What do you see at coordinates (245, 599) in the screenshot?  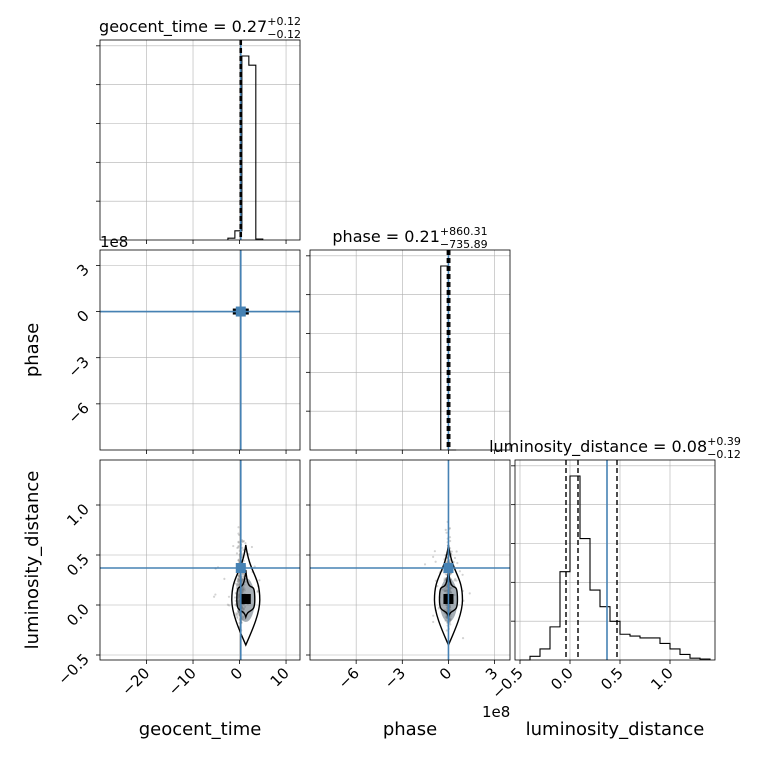 I see `density-peak` at bounding box center [245, 599].